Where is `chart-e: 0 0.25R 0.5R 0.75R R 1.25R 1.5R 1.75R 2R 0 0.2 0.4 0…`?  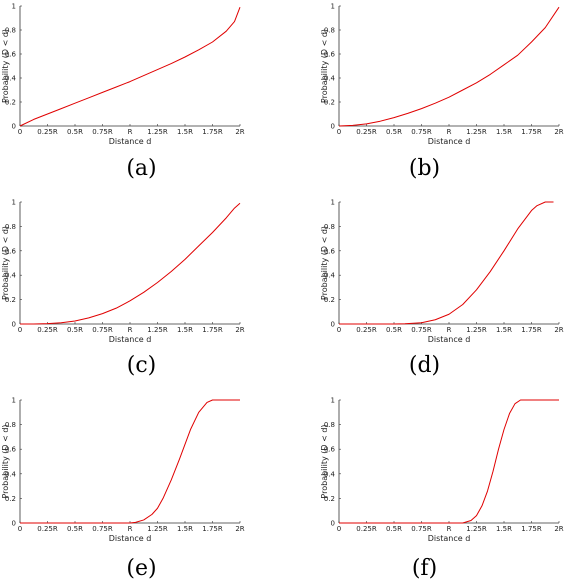
chart-e: 0 0.25R 0.5R 0.75R R 1.25R 1.5R 1.75R 2R 0 0.2 0.4 0… is located at coordinates (123, 470).